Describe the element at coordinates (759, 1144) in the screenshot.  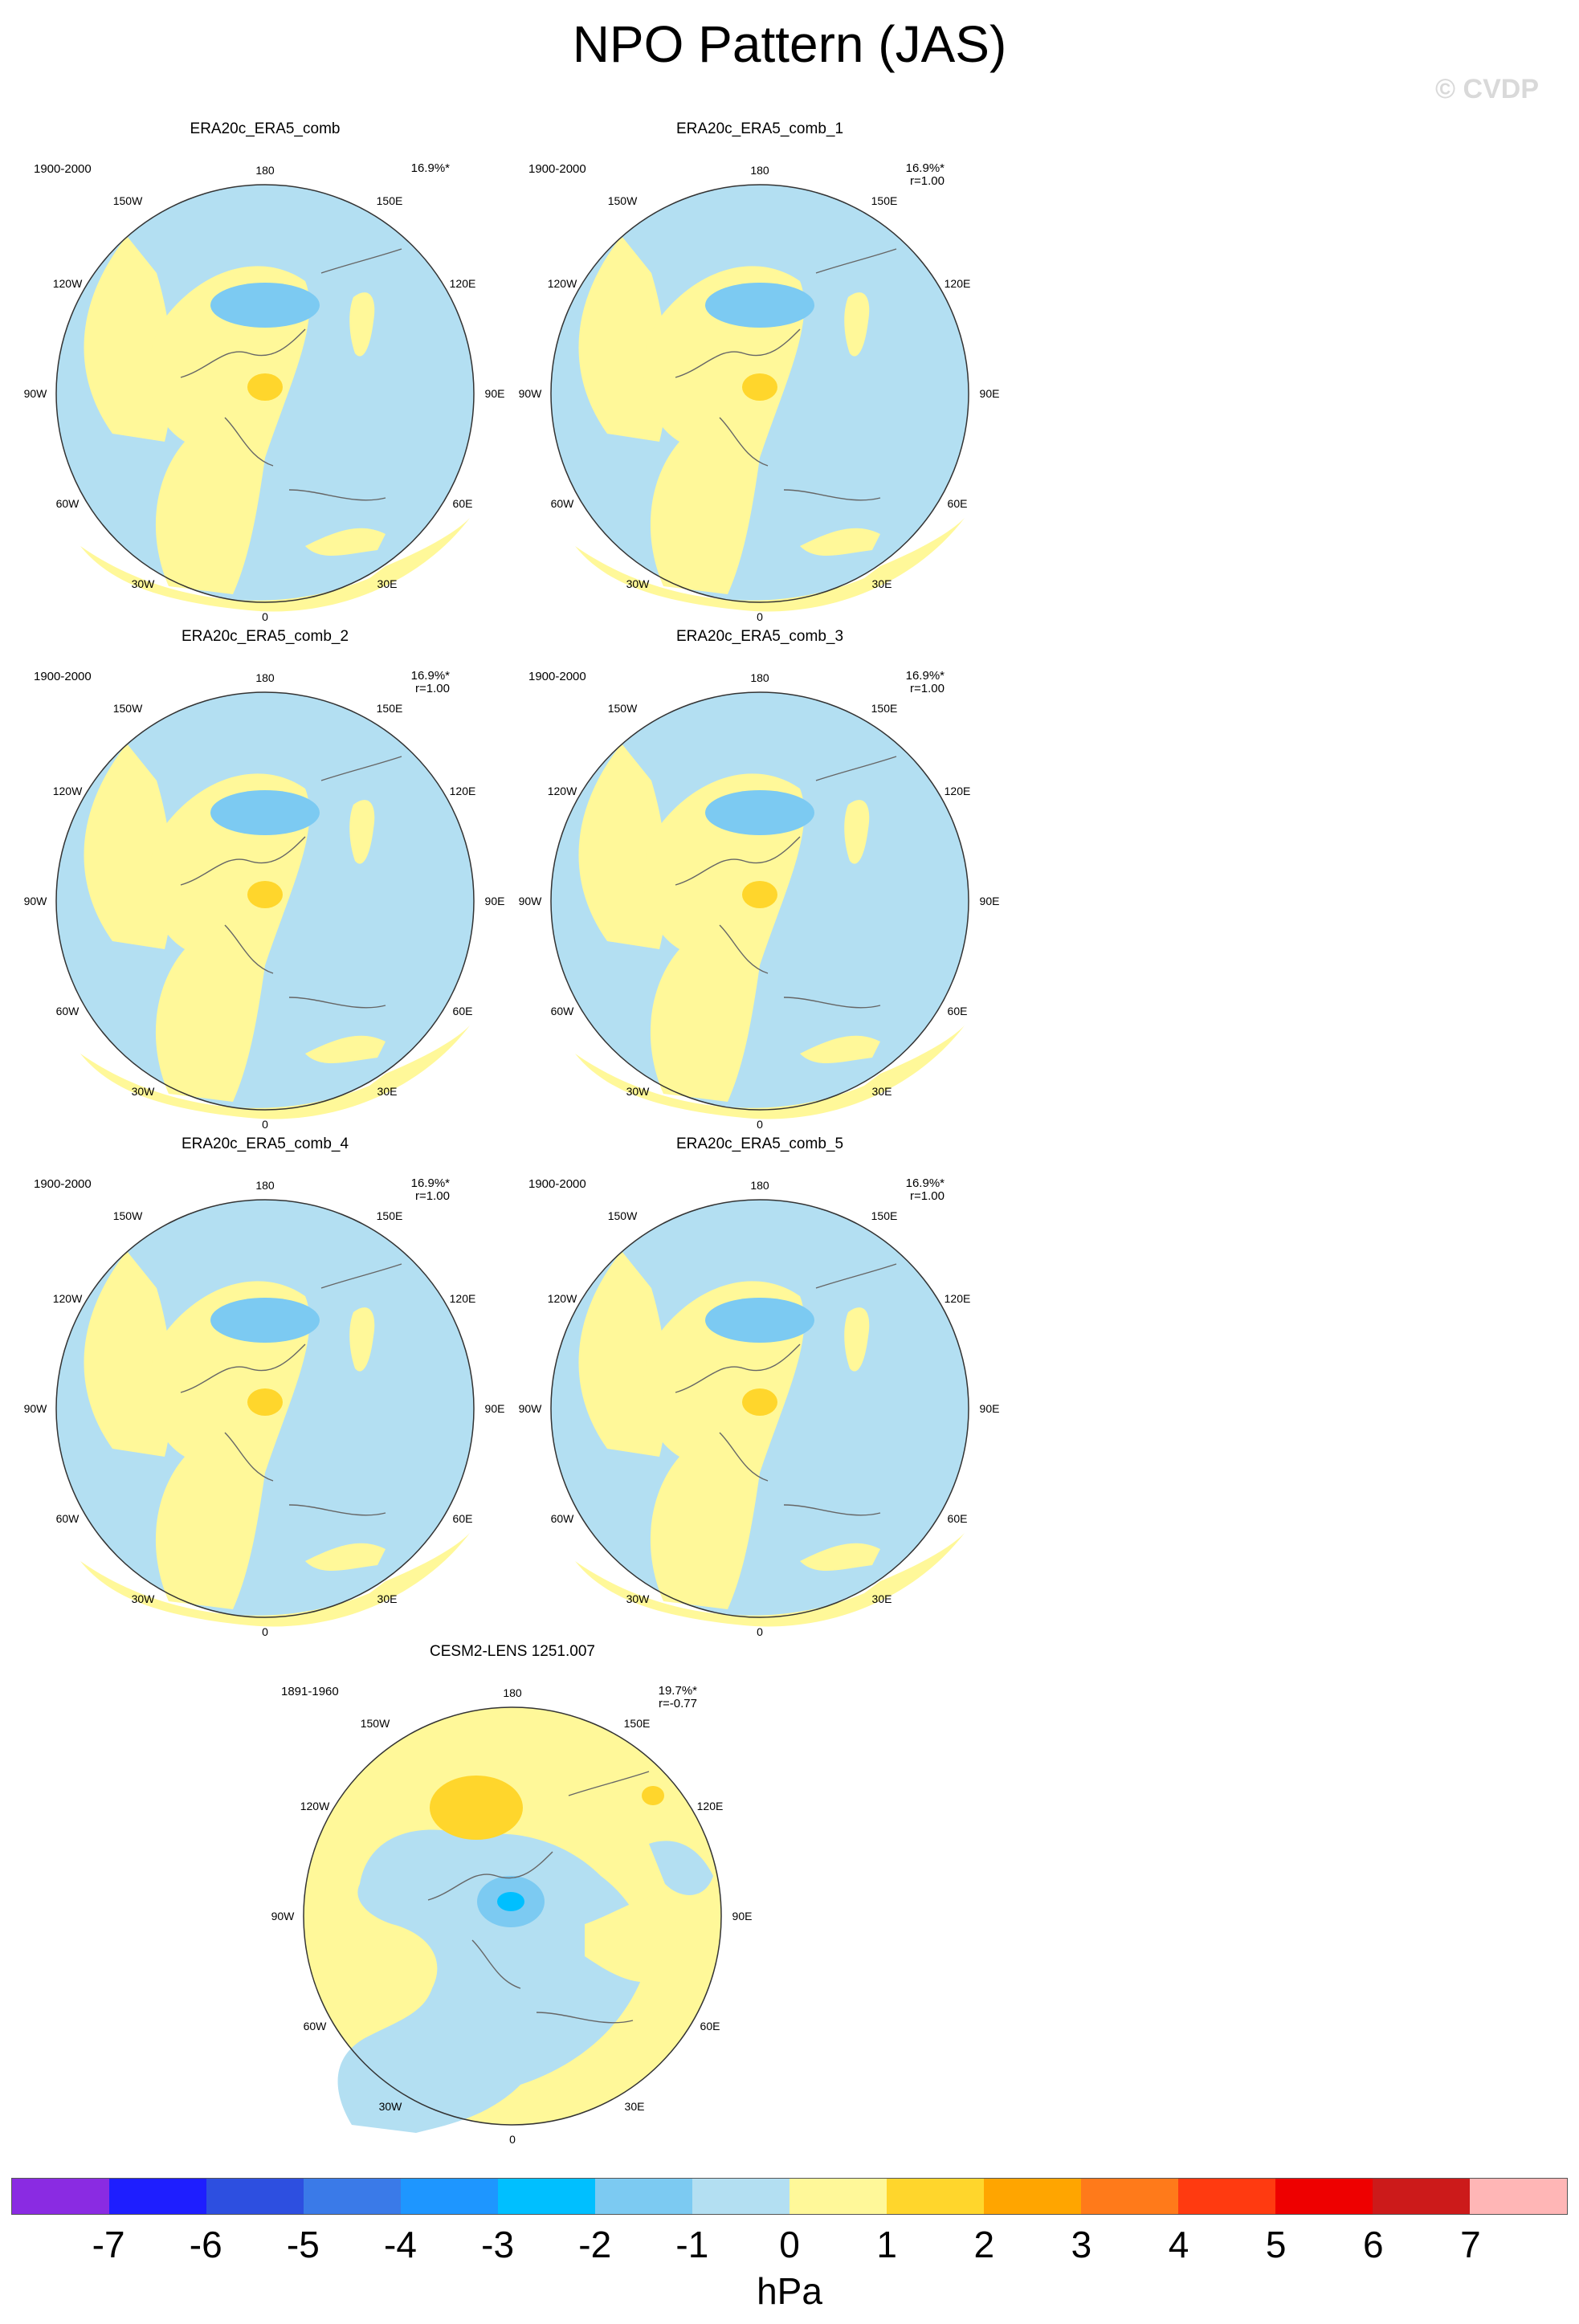
I see `panel-title: ERA20c_ERA5_comb_5` at that location.